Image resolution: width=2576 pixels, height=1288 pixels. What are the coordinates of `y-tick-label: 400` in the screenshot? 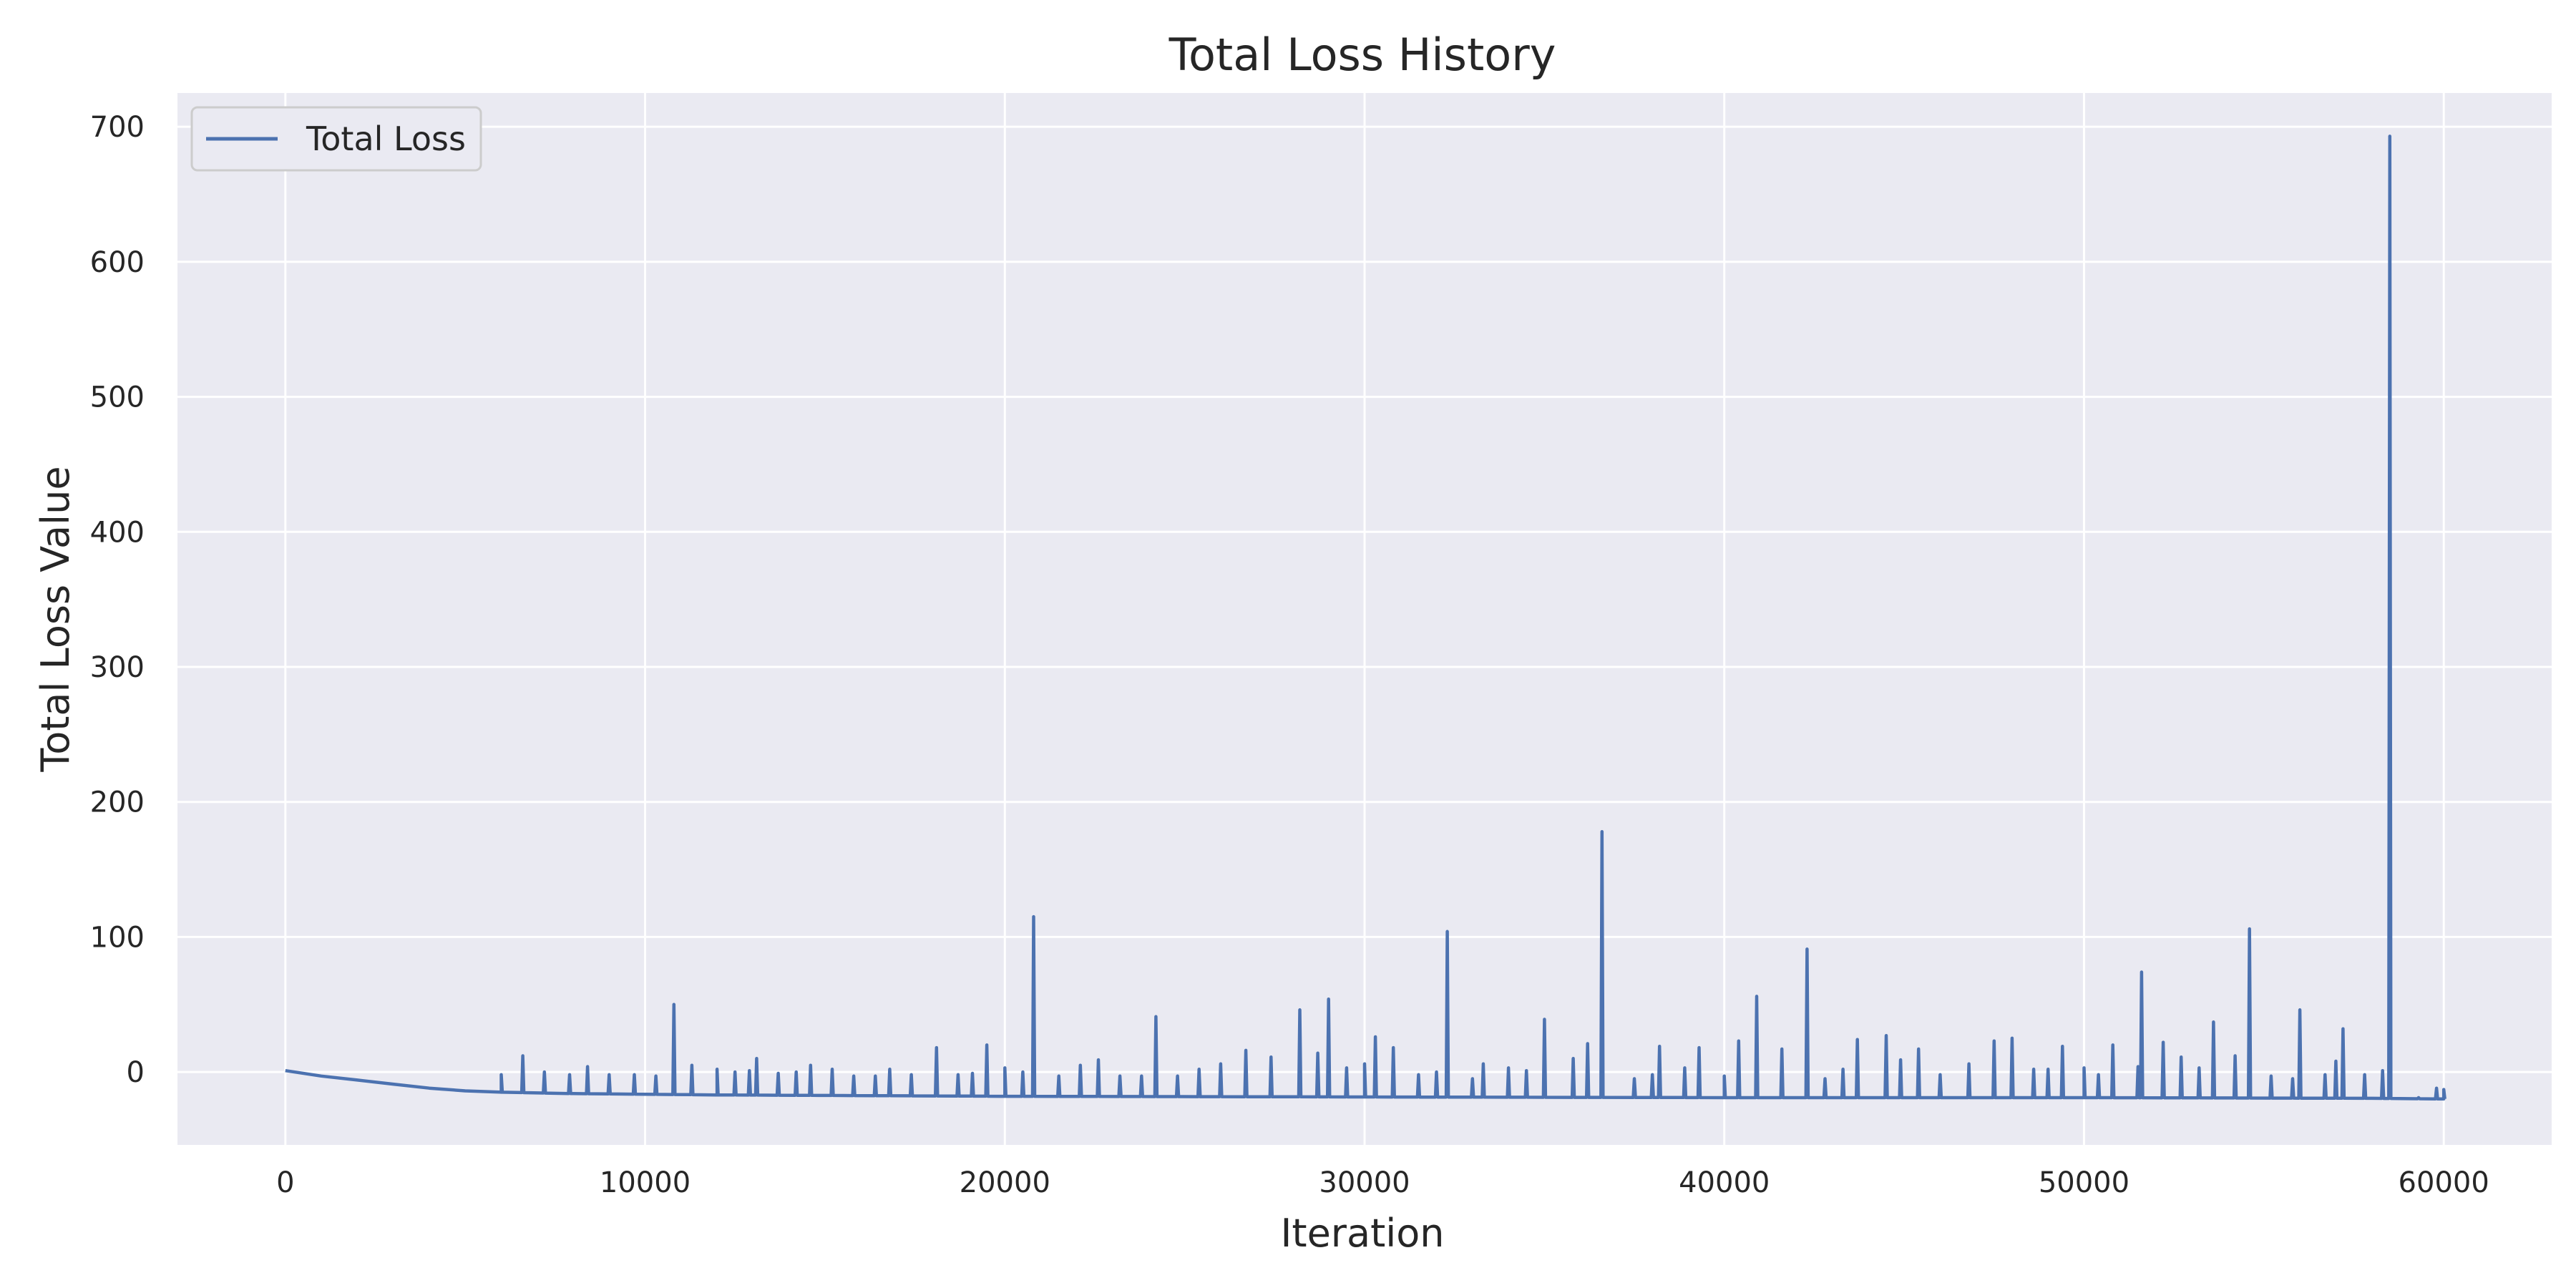 It's located at (117, 532).